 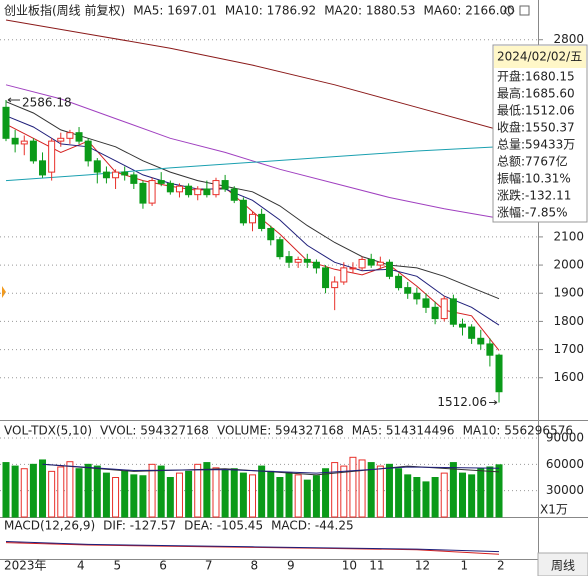 I want to click on header-label: MA10: 1786.92, so click(x=270, y=11).